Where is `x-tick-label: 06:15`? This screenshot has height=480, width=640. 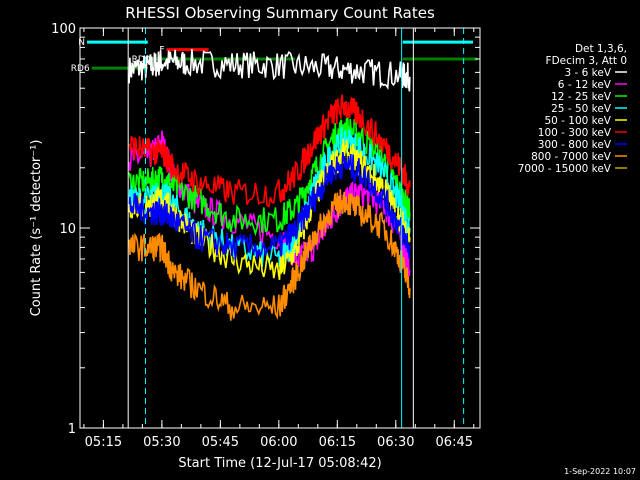 x-tick-label: 06:15 is located at coordinates (337, 442).